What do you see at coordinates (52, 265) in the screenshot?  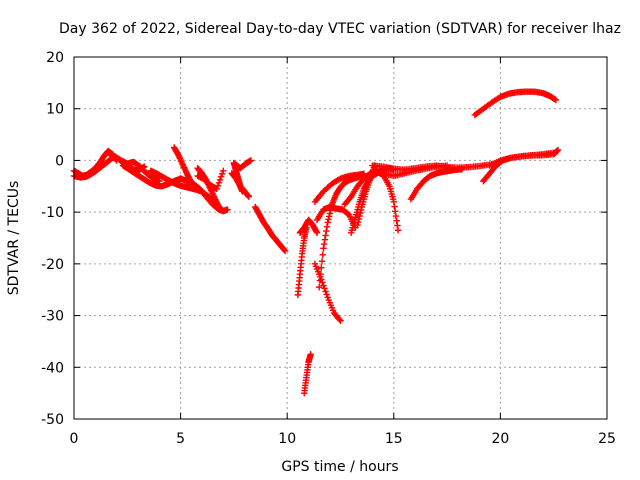 I see `y-tick-label: -20` at bounding box center [52, 265].